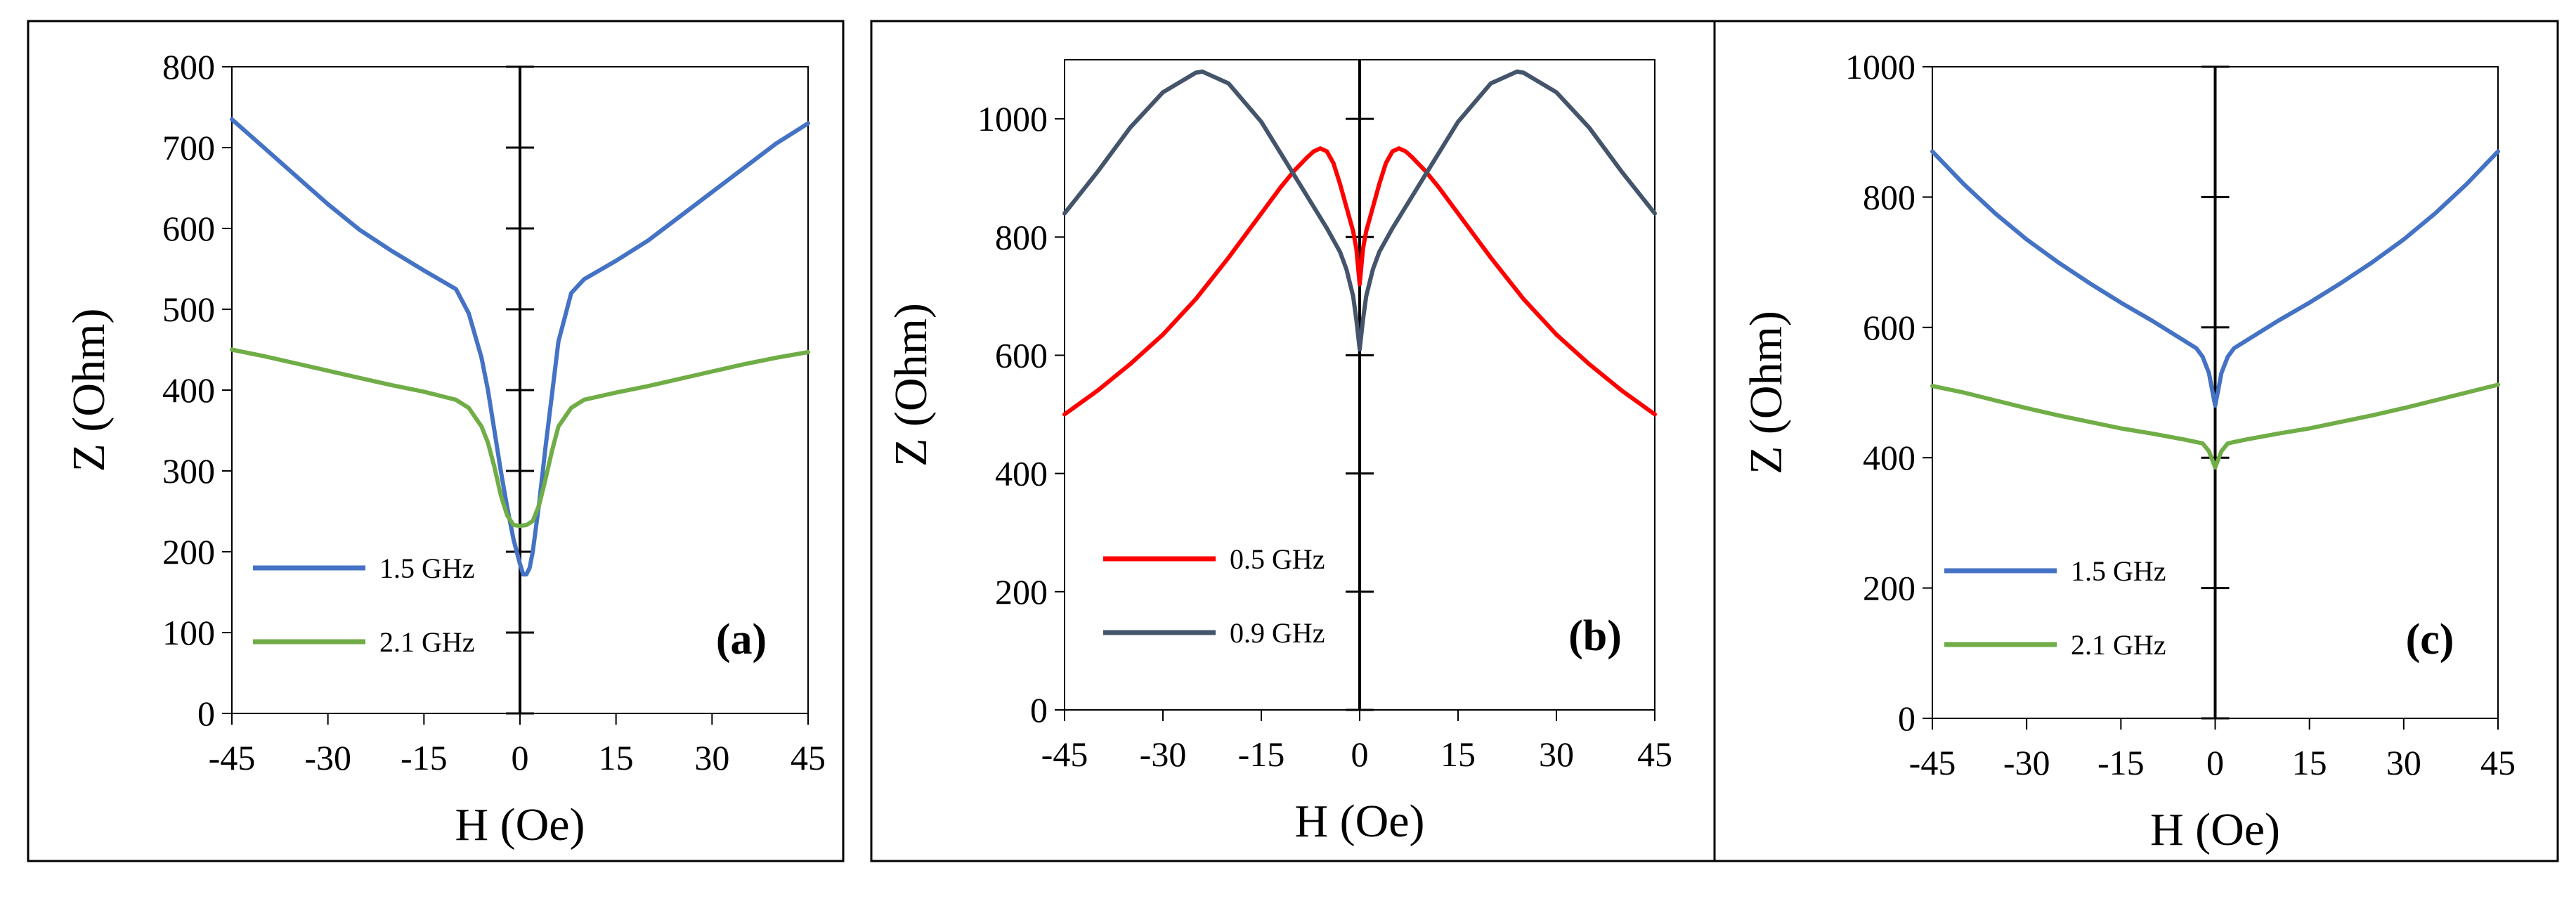 The height and width of the screenshot is (906, 2576). Describe the element at coordinates (188, 309) in the screenshot. I see `y-tick-label: 500` at that location.